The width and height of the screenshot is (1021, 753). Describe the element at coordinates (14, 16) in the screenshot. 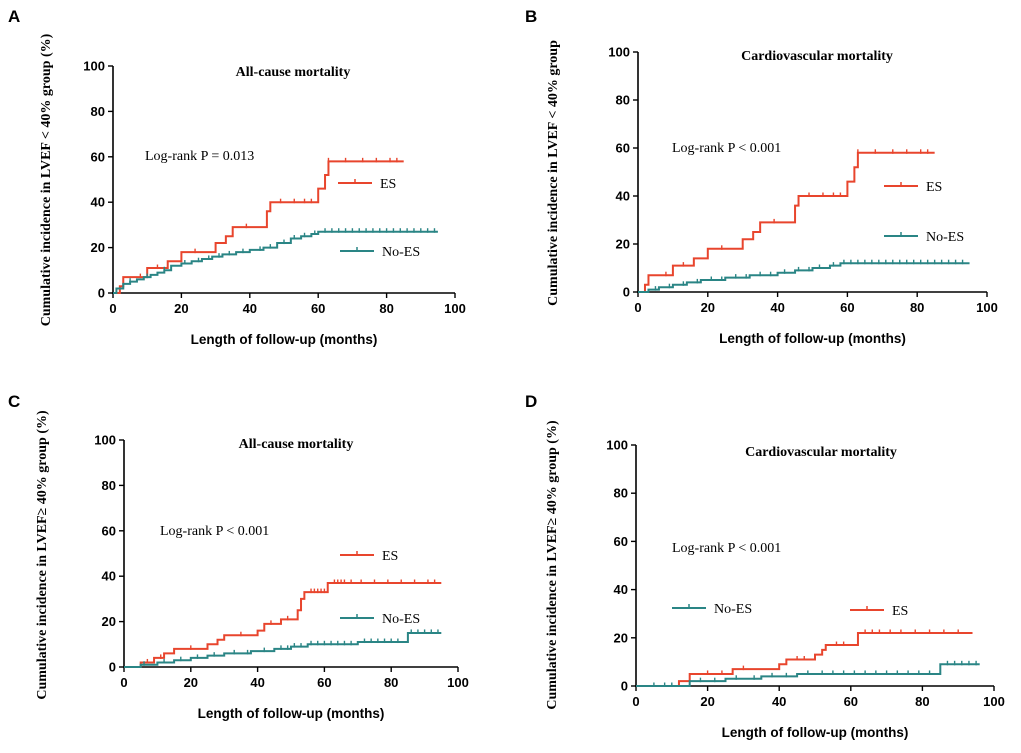

I see `panel-letter: A` at that location.